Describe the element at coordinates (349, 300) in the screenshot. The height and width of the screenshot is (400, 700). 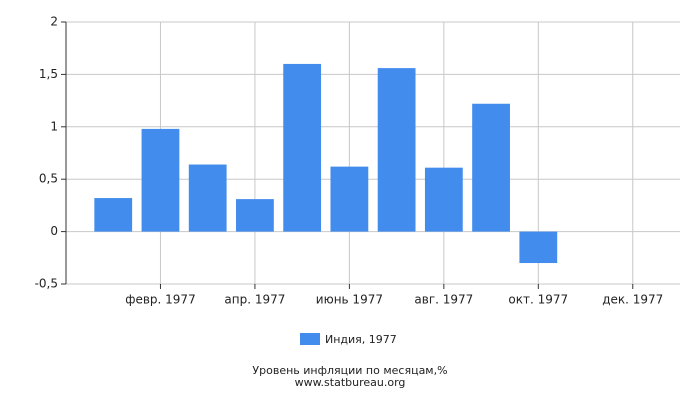
I see `x-tick-label: июнь 1977` at that location.